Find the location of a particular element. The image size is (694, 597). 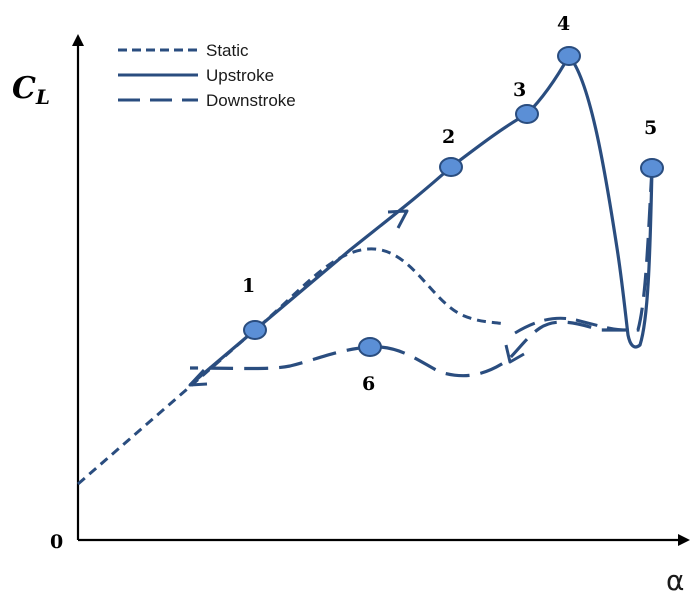

point-label-1: 1 is located at coordinates (248, 286).